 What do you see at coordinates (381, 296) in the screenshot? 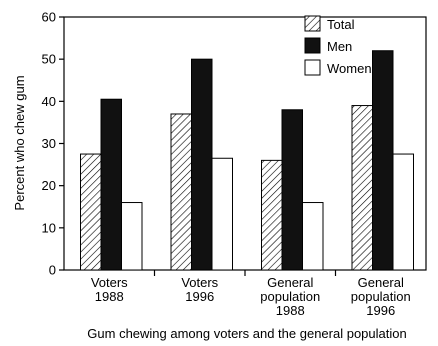
I see `x-category-label: General population 1996` at bounding box center [381, 296].